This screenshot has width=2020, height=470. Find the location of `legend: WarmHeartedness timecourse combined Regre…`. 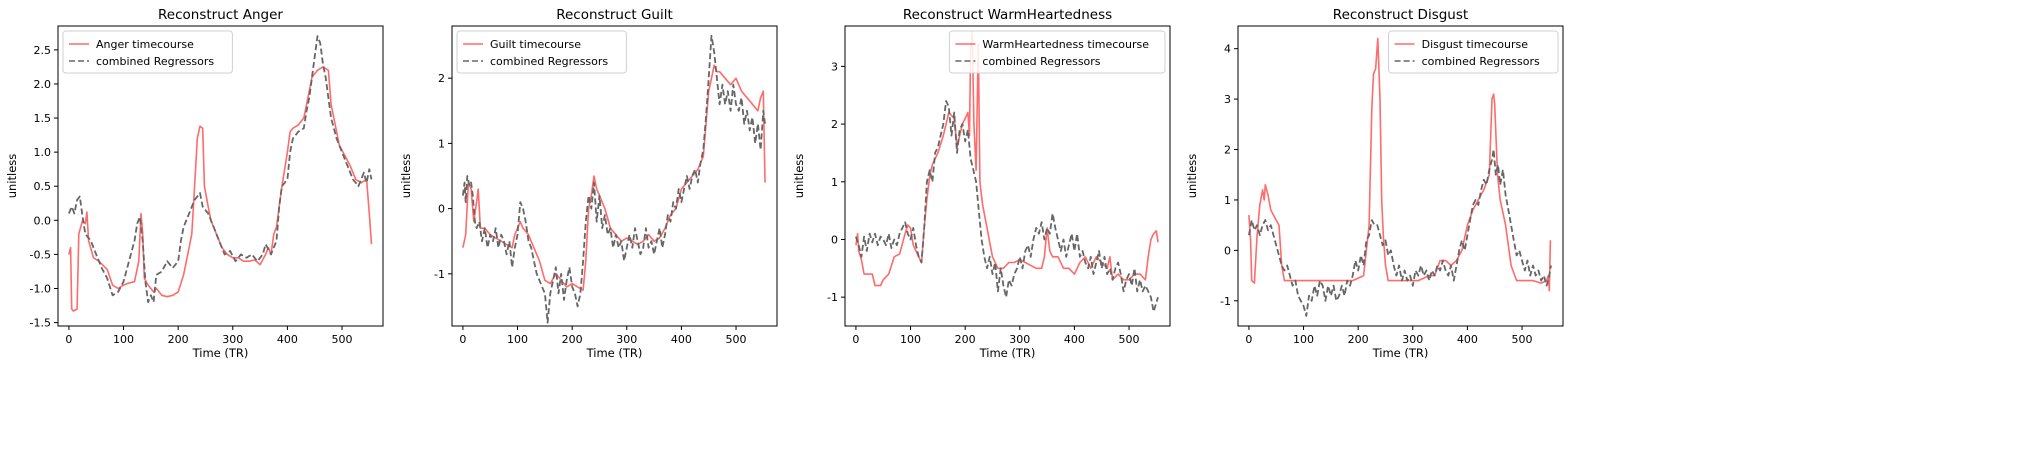

legend: WarmHeartedness timecourse combined Regre… is located at coordinates (1057, 52).